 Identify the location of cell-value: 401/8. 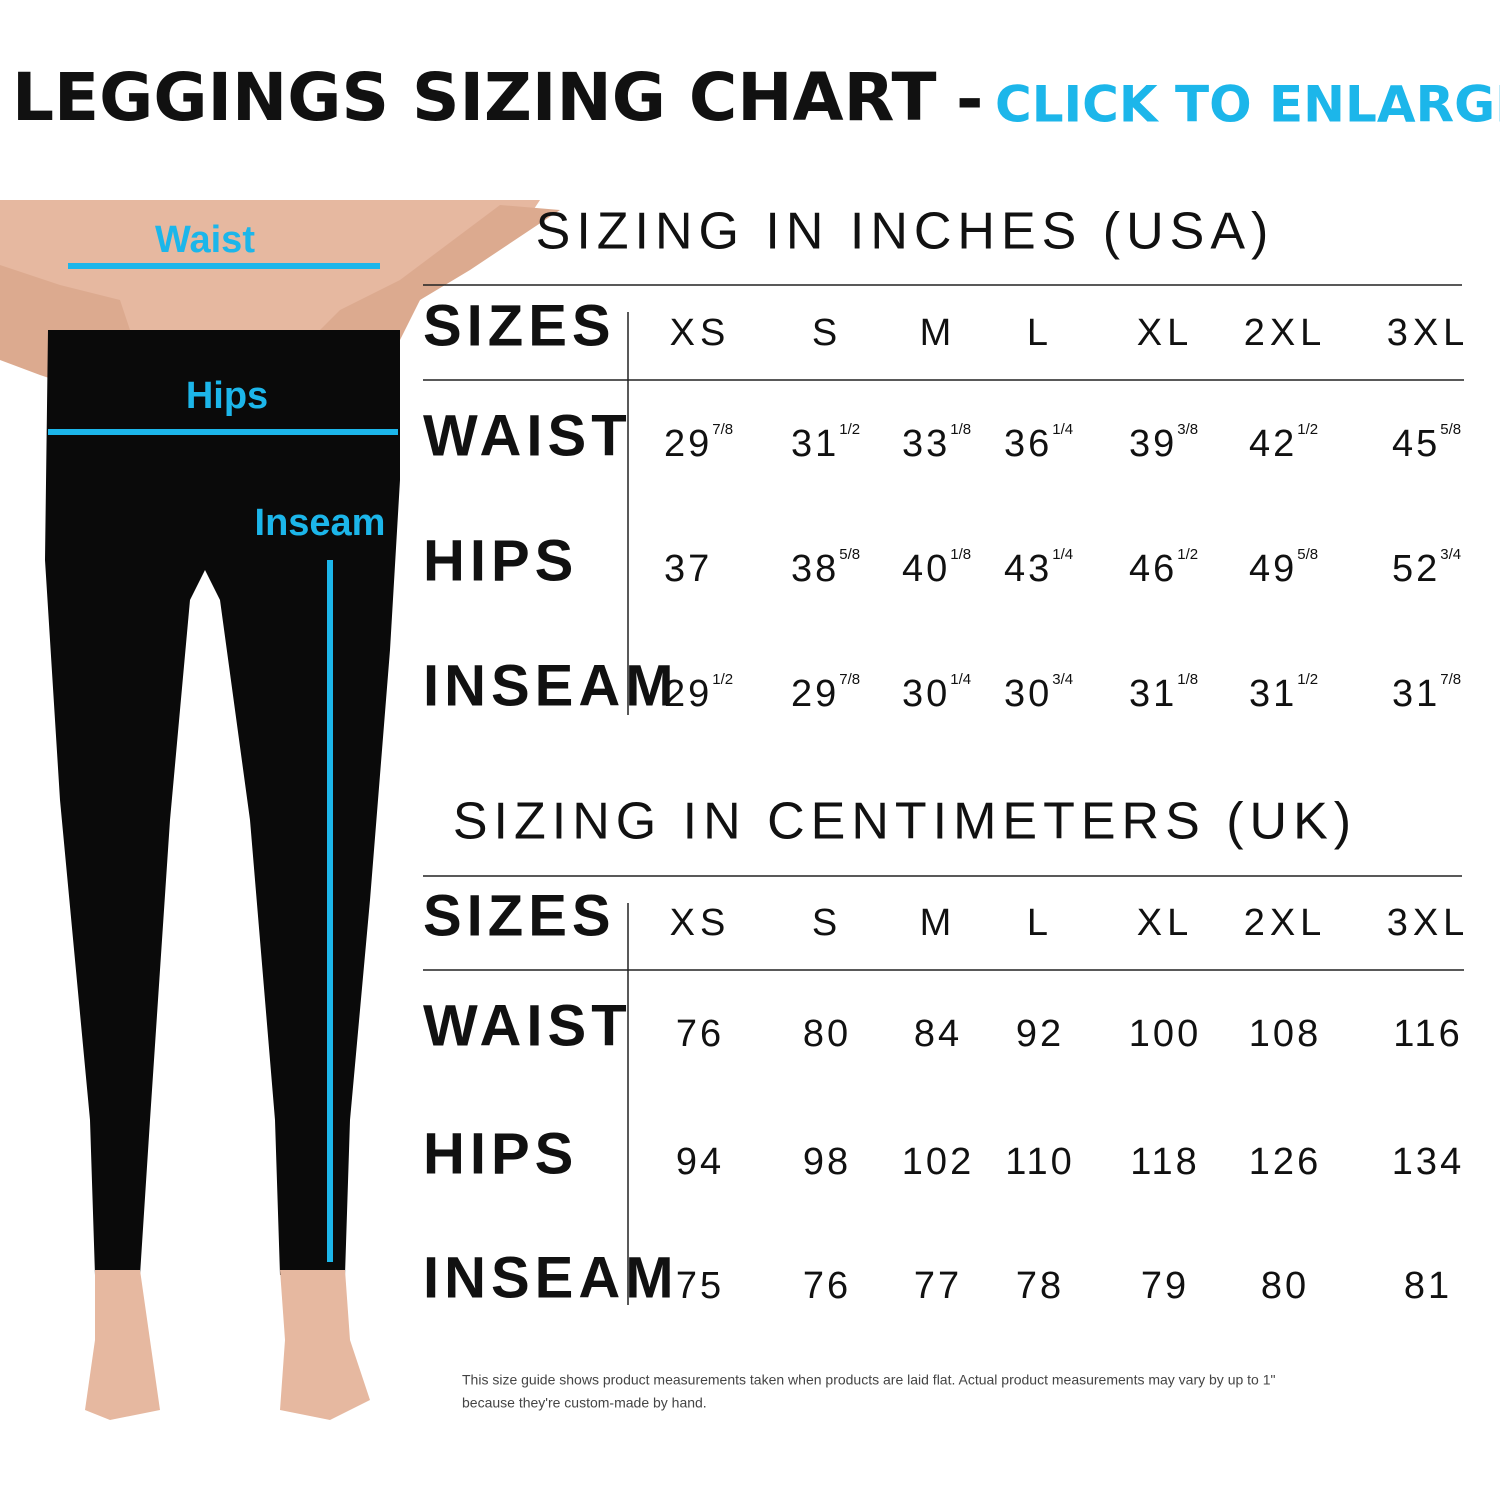
(936, 568).